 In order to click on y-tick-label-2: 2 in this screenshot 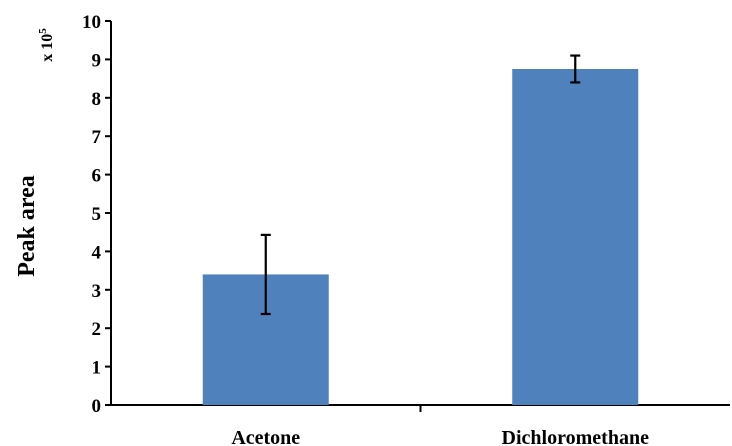, I will do `click(97, 329)`.